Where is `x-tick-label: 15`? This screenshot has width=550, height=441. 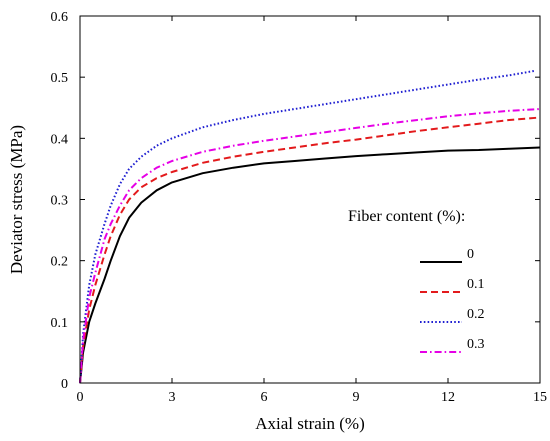 x-tick-label: 15 is located at coordinates (540, 397).